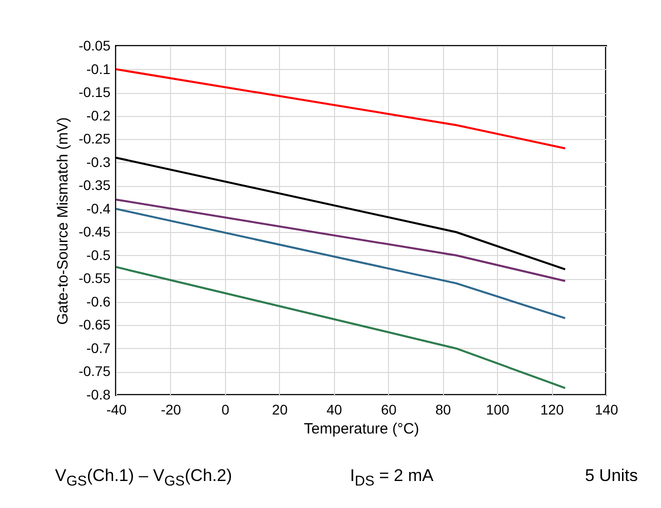 The width and height of the screenshot is (661, 508). I want to click on y-tick-label: -0.25, so click(94, 138).